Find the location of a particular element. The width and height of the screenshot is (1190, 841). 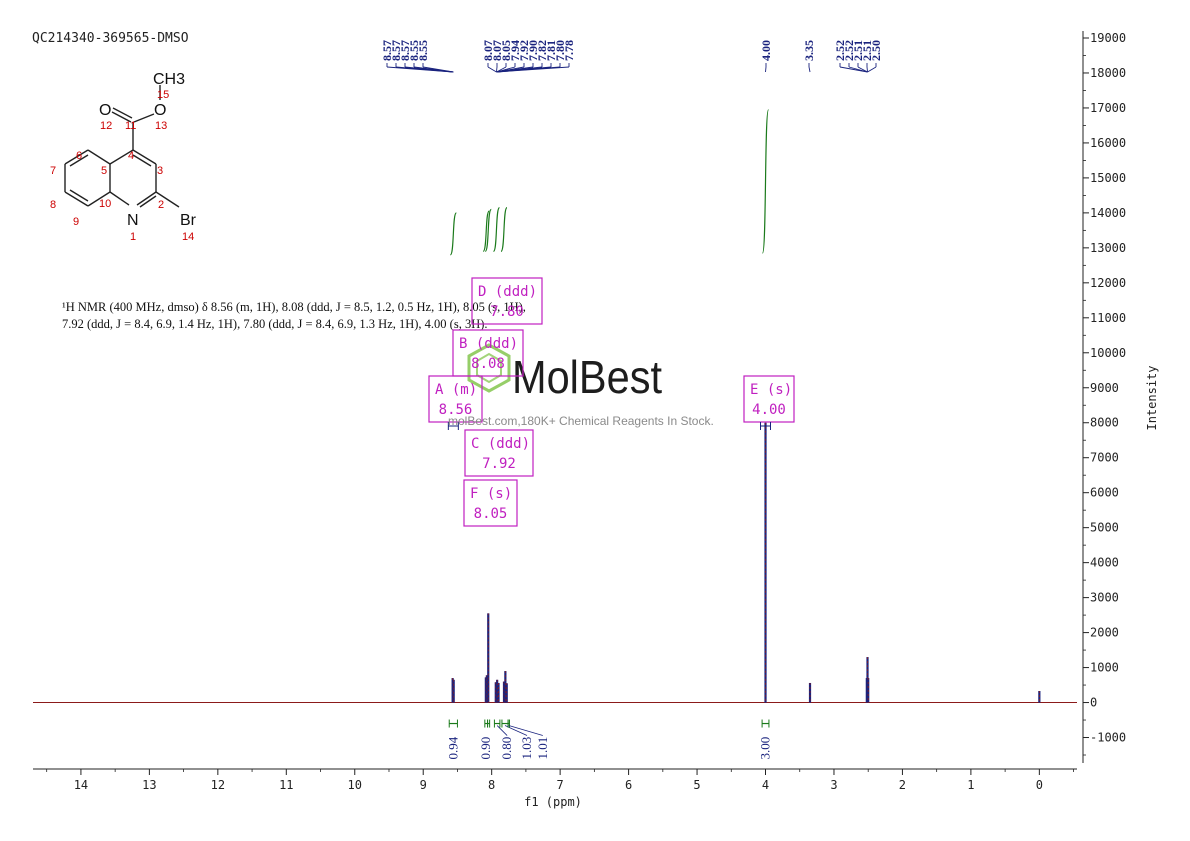

atom-number: 4 is located at coordinates (131, 156).